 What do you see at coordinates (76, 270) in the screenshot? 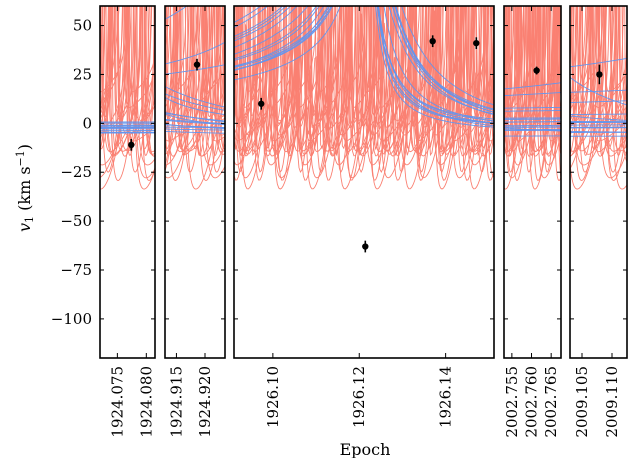
I see `y-tick-label: −75` at bounding box center [76, 270].